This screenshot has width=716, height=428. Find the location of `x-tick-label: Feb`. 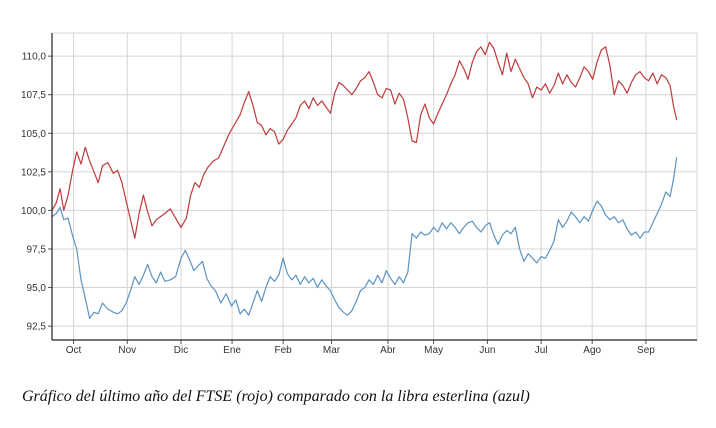

x-tick-label: Feb is located at coordinates (284, 350).